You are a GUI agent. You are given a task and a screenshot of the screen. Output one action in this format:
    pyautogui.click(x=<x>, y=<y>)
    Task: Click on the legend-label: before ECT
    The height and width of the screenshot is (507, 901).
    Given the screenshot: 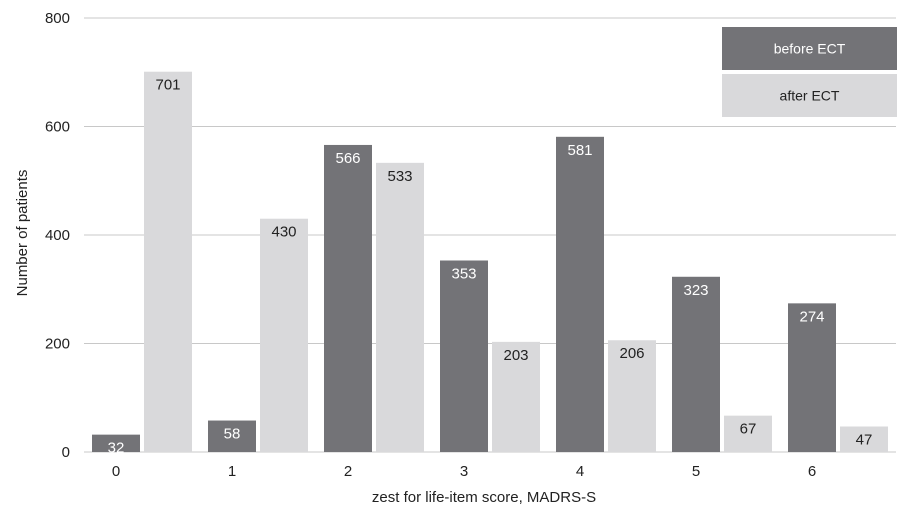 What is the action you would take?
    pyautogui.click(x=810, y=49)
    